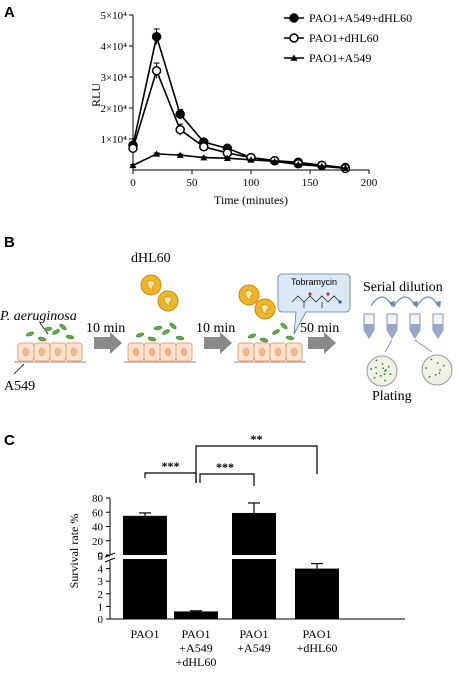  I want to click on plating-label: Plating, so click(392, 396).